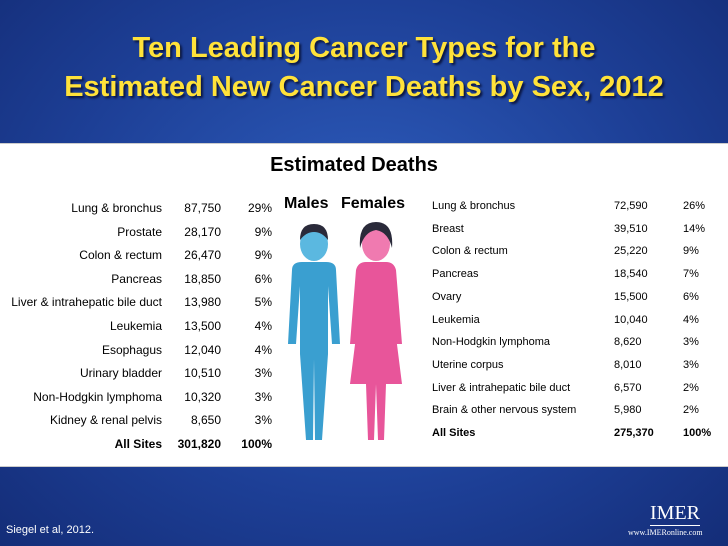 The width and height of the screenshot is (728, 546). Describe the element at coordinates (354, 165) in the screenshot. I see `panel-heading: Estimated Deaths` at that location.